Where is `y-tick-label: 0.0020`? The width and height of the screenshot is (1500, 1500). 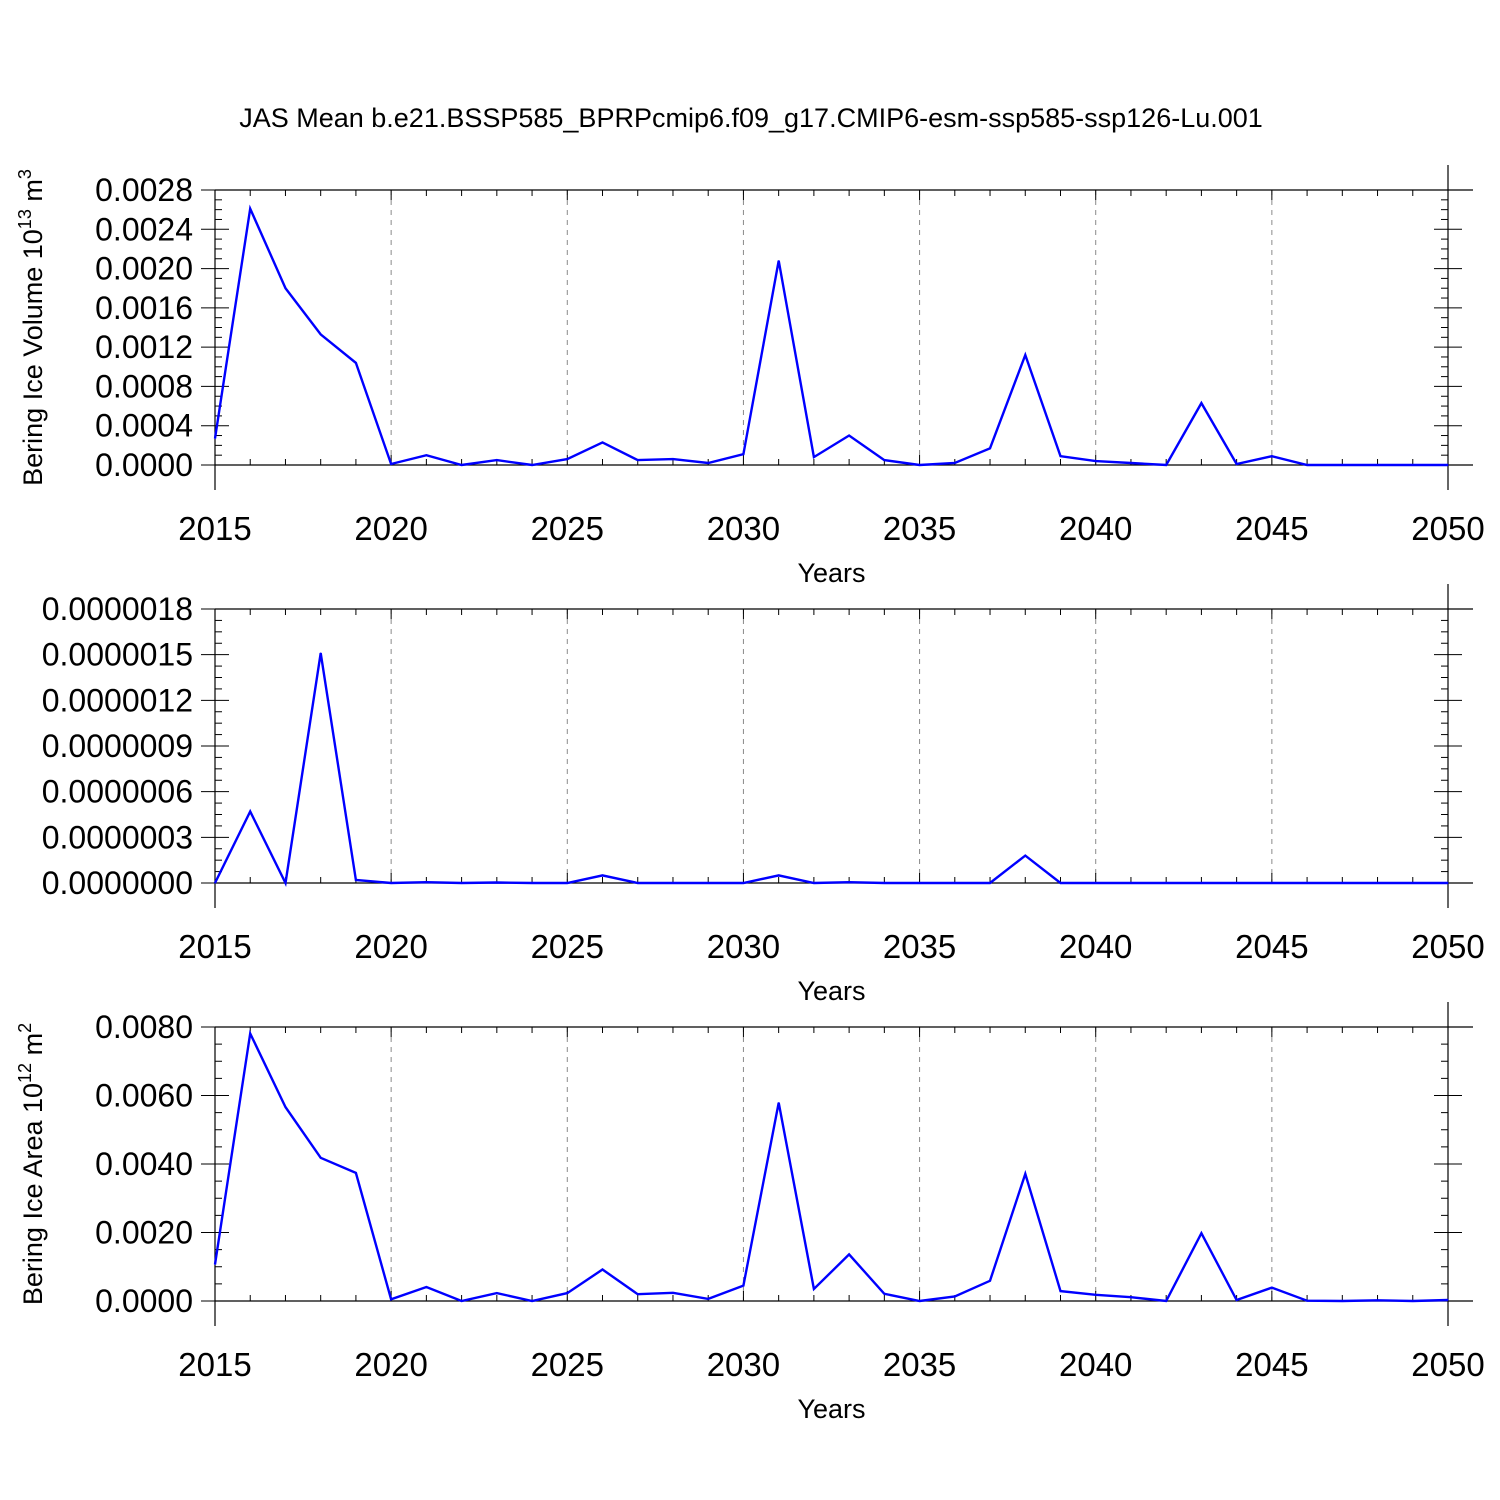 y-tick-label: 0.0020 is located at coordinates (144, 1233).